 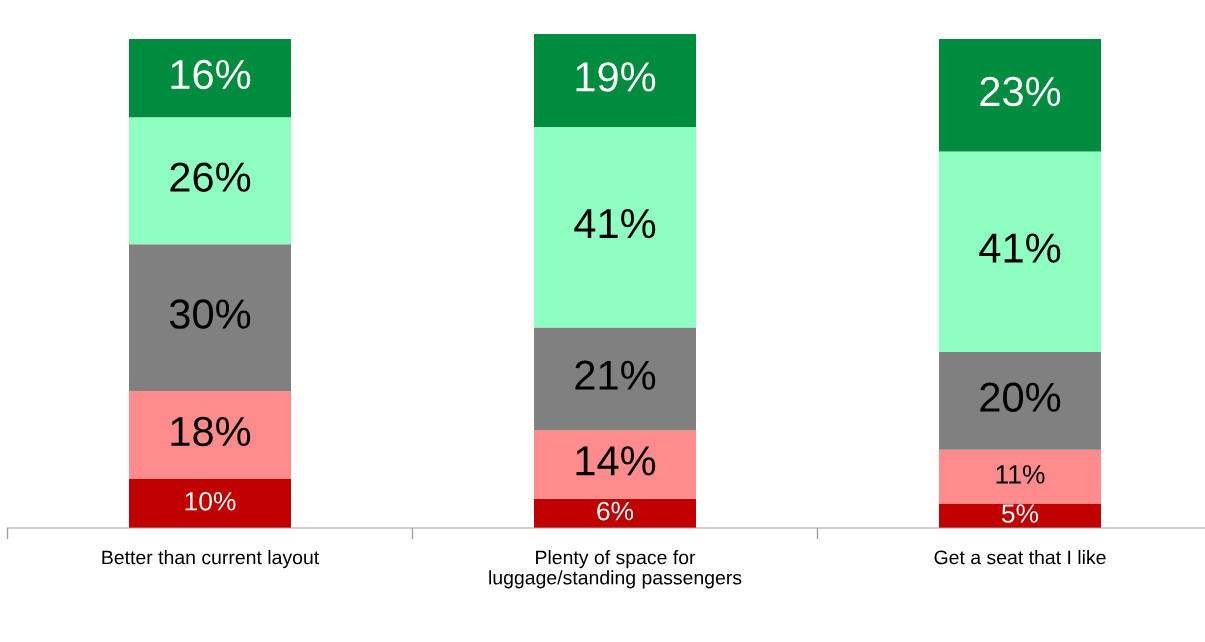 What do you see at coordinates (211, 431) in the screenshot?
I see `data-label: 18%` at bounding box center [211, 431].